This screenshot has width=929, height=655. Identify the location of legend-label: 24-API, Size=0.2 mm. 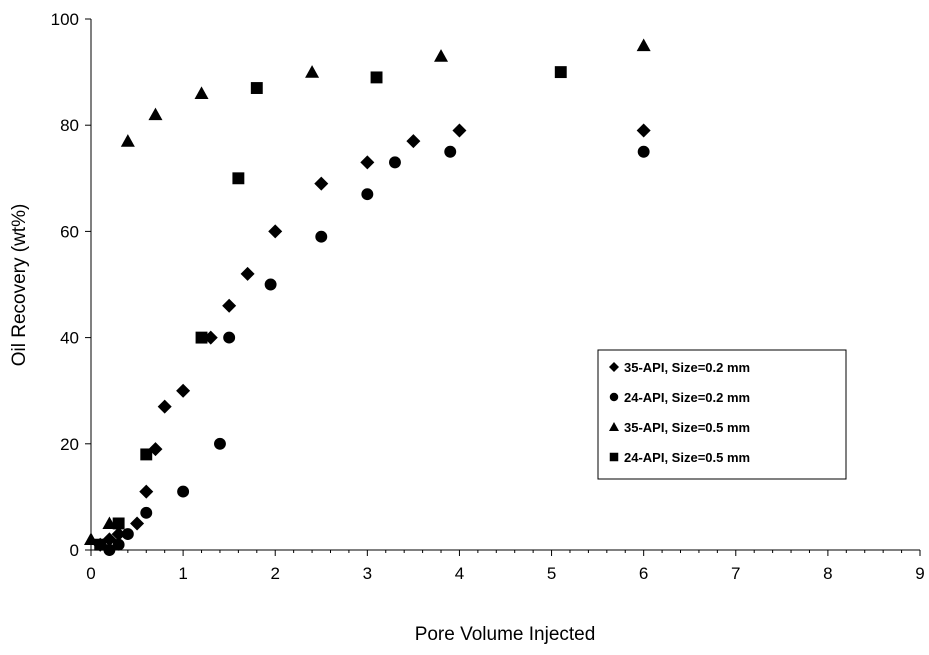
(687, 397).